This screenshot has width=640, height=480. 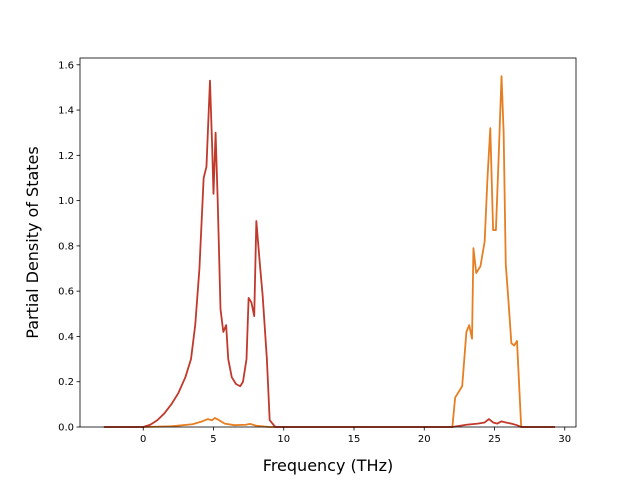 What do you see at coordinates (564, 439) in the screenshot?
I see `x-tick-label: 30` at bounding box center [564, 439].